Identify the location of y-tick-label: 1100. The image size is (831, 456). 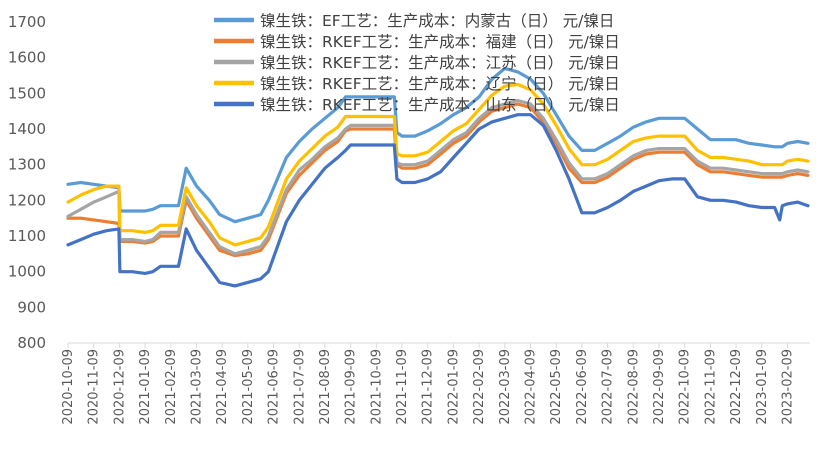
(27, 236).